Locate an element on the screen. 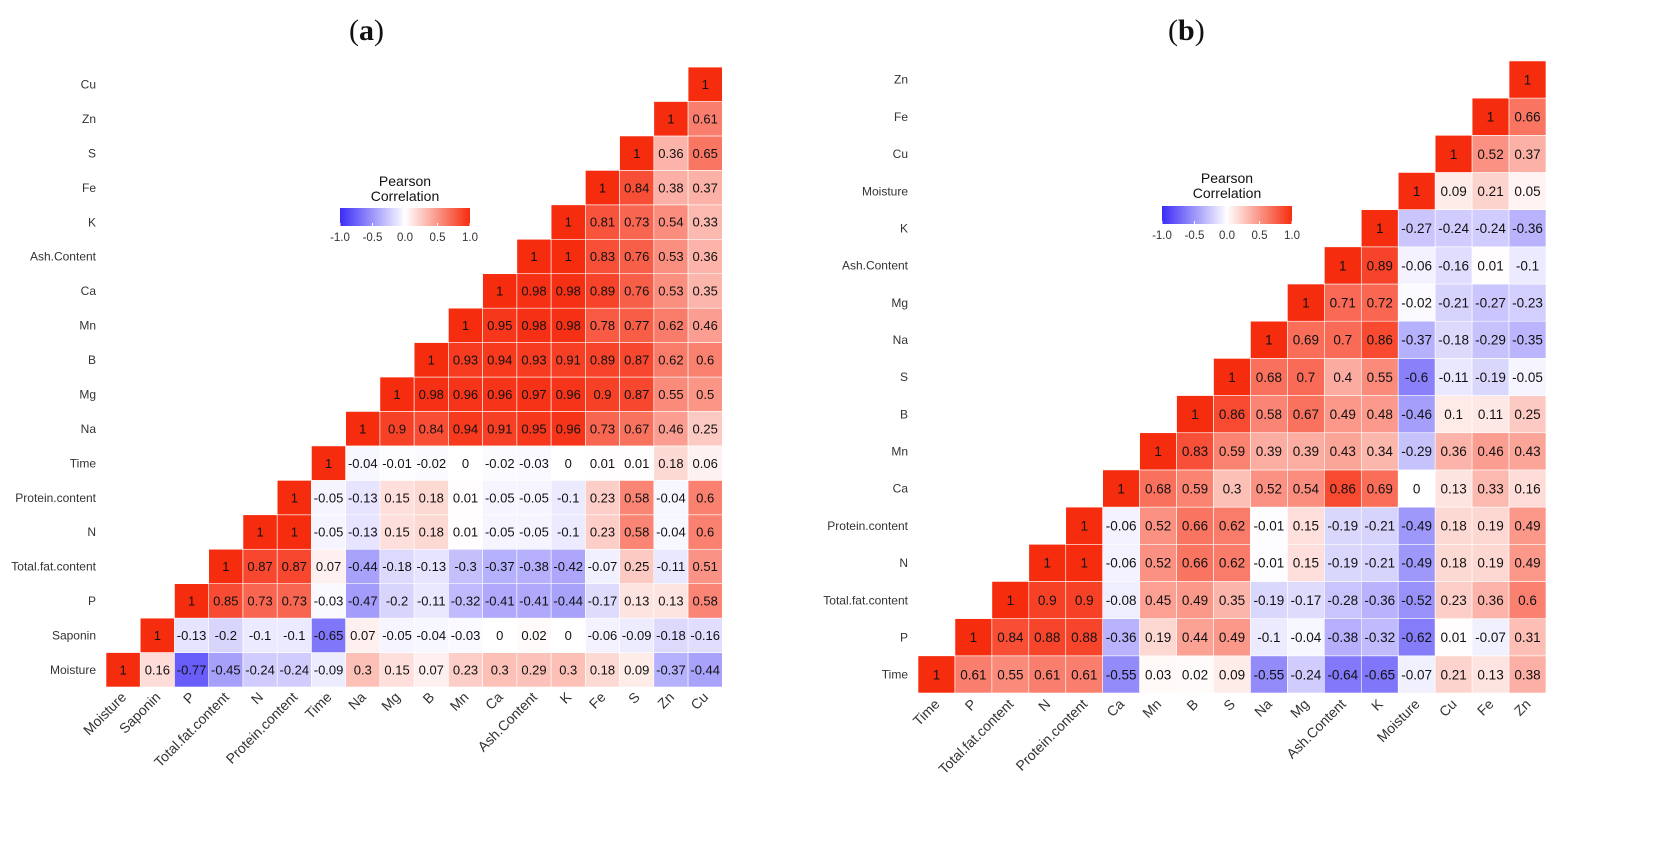 The width and height of the screenshot is (1669, 851). cell-label: 0.58 is located at coordinates (705, 601).